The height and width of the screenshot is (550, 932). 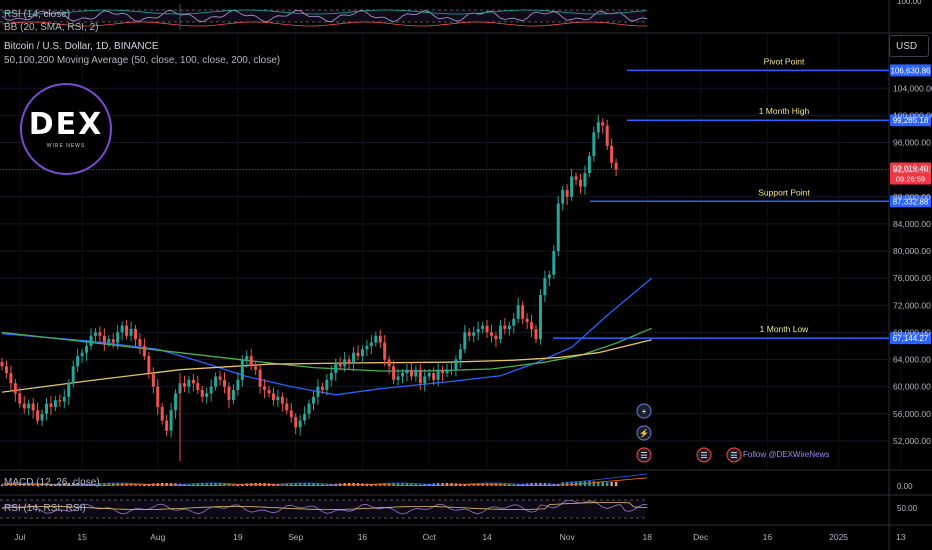 What do you see at coordinates (909, 46) in the screenshot?
I see `currency-button: USD` at bounding box center [909, 46].